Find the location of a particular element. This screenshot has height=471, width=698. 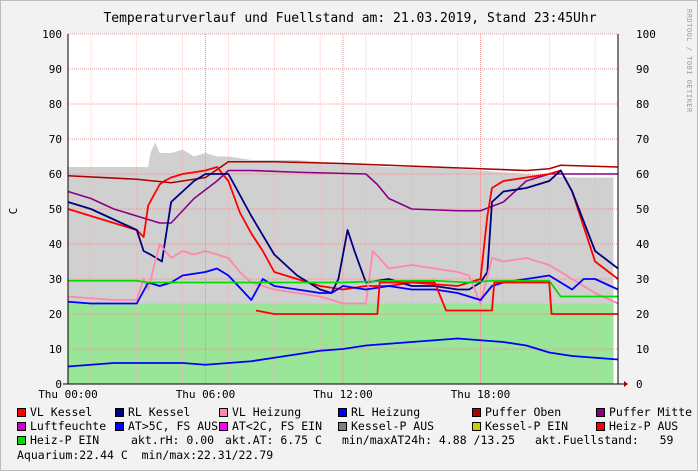

y-tick-label-right: 90 is located at coordinates (642, 69).